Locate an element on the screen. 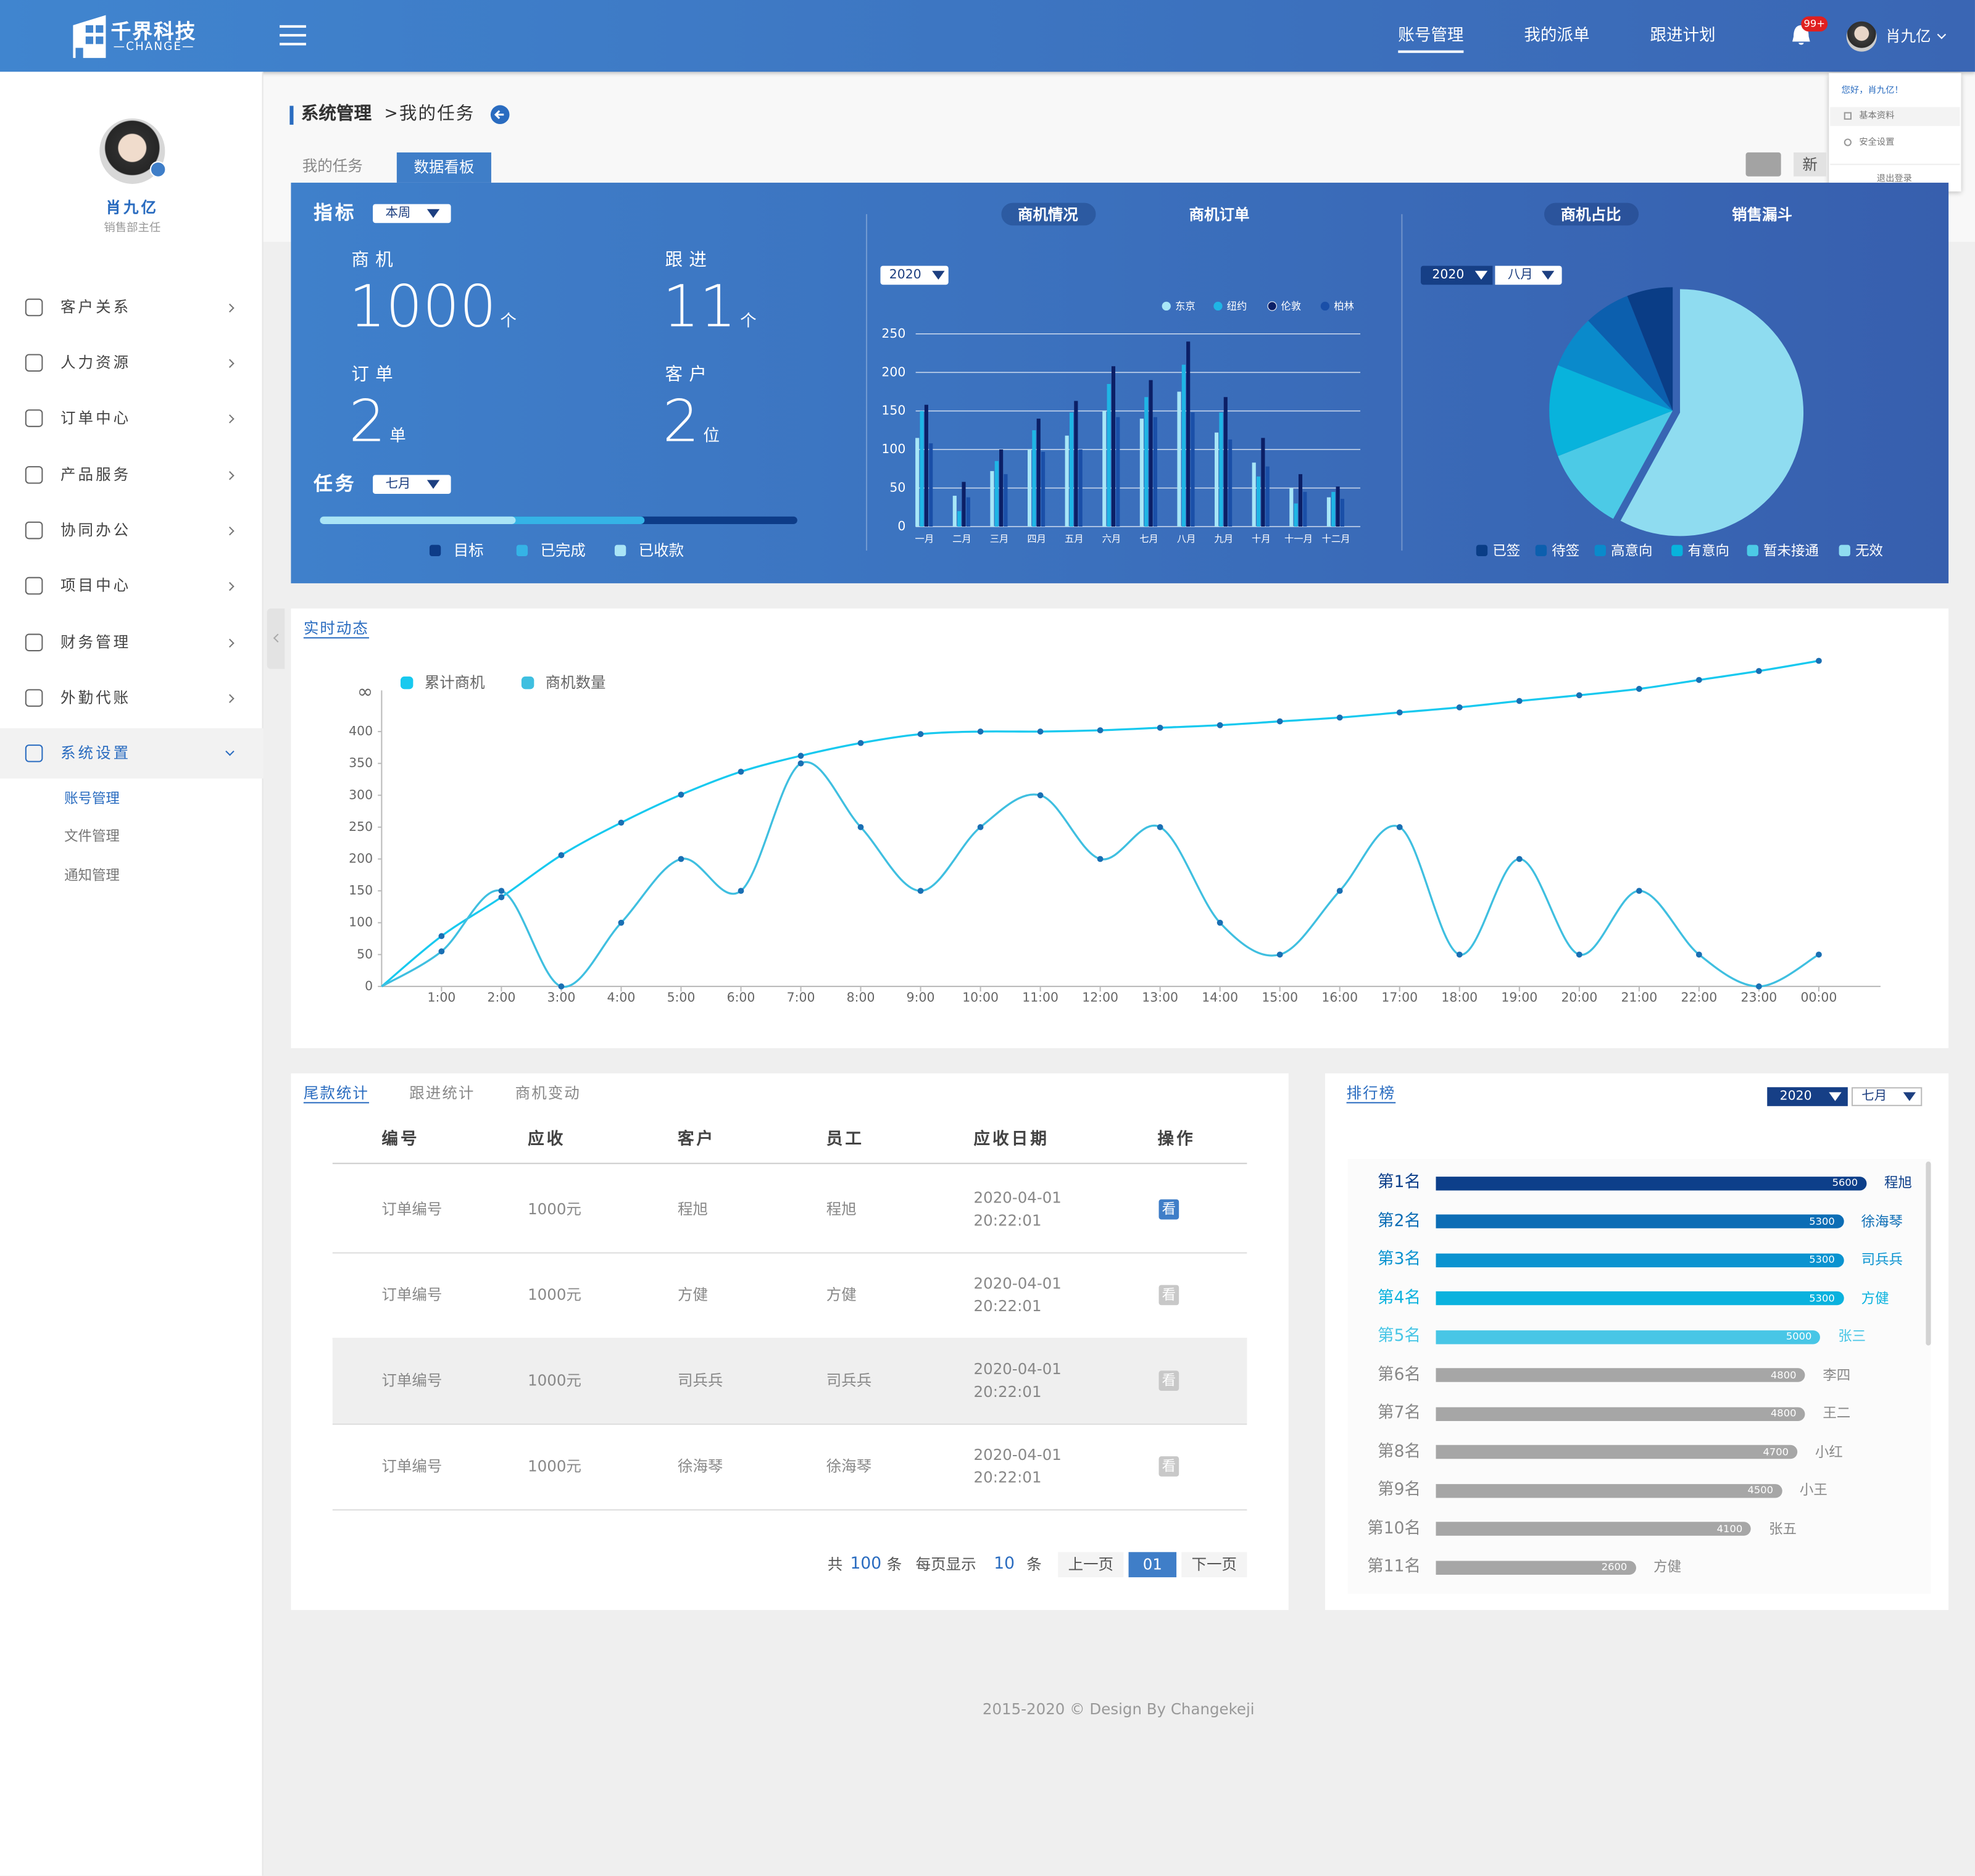 This screenshot has width=1975, height=1876. menu-item: 财务管理 is located at coordinates (95, 642).